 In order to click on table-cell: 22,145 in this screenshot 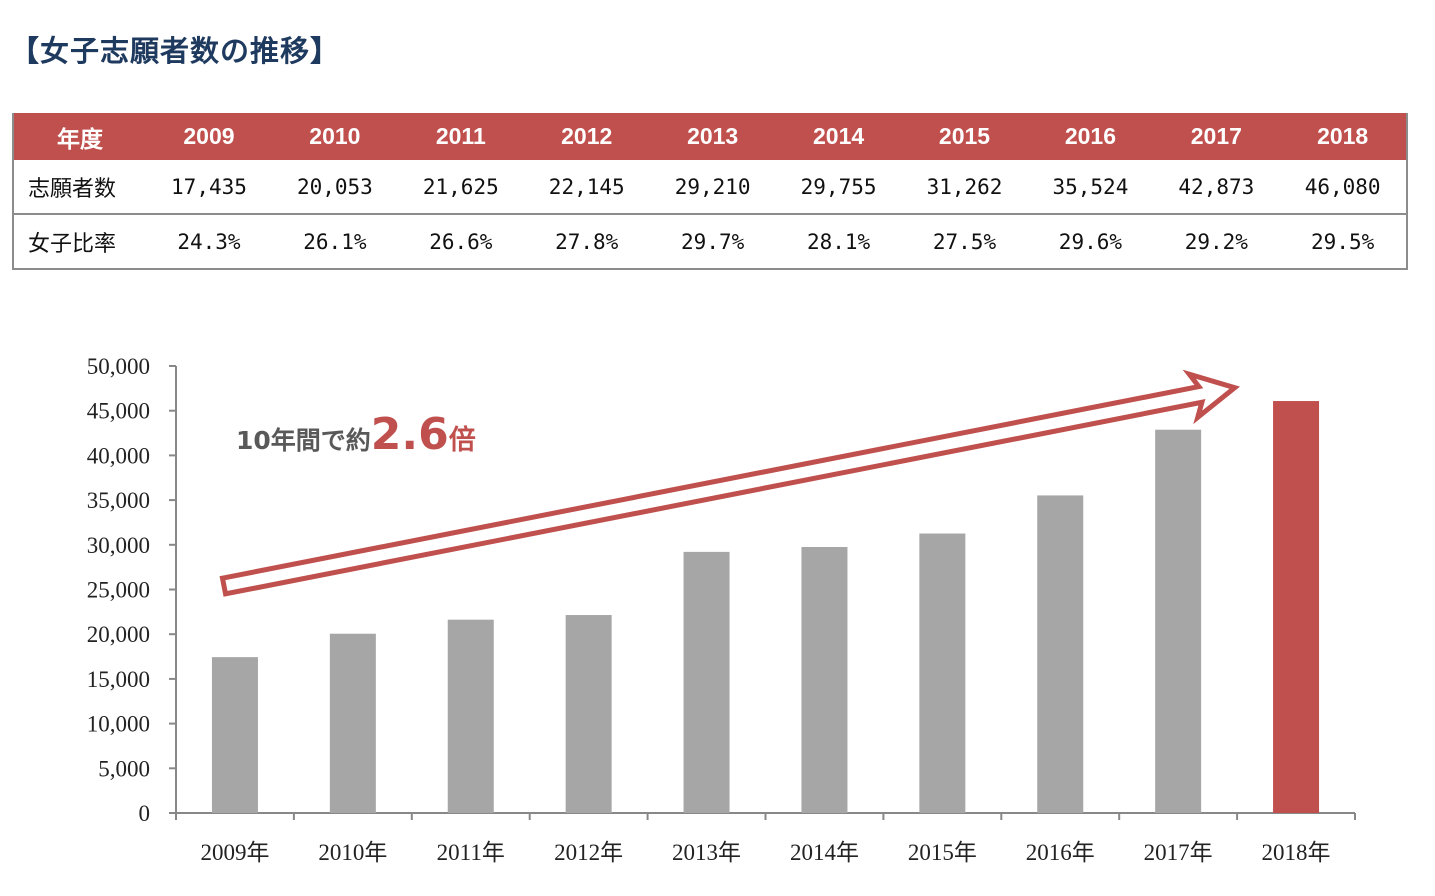, I will do `click(586, 186)`.